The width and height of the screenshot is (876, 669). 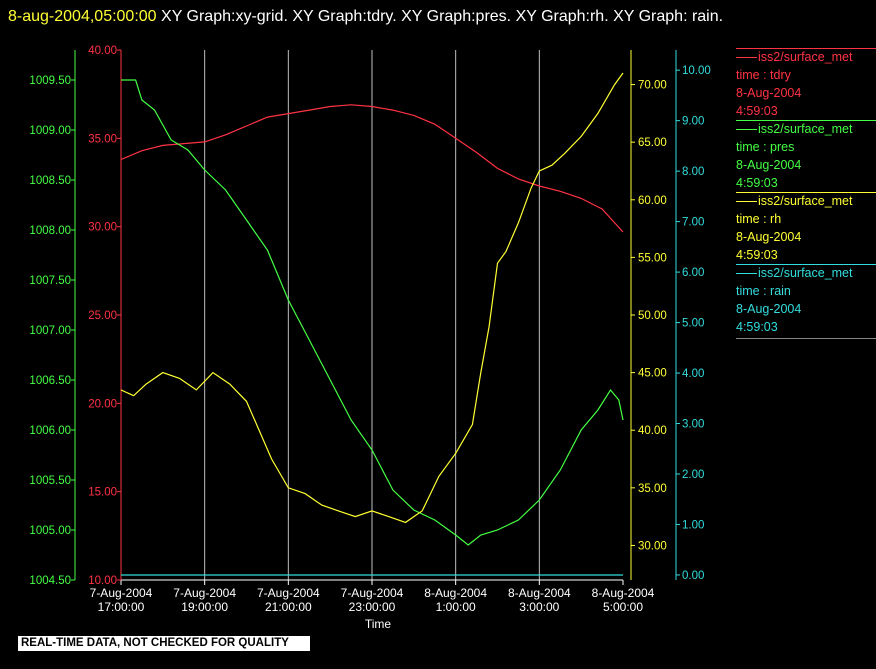 I want to click on tdry-y-tick-label: 30.00, so click(x=102, y=228).